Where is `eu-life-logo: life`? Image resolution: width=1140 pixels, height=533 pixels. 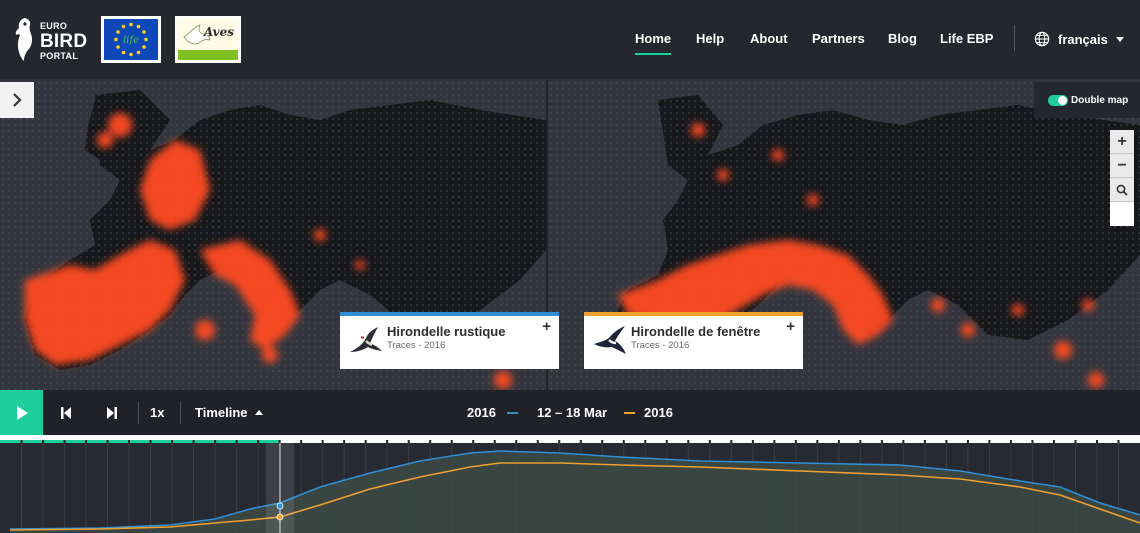 eu-life-logo: life is located at coordinates (131, 39).